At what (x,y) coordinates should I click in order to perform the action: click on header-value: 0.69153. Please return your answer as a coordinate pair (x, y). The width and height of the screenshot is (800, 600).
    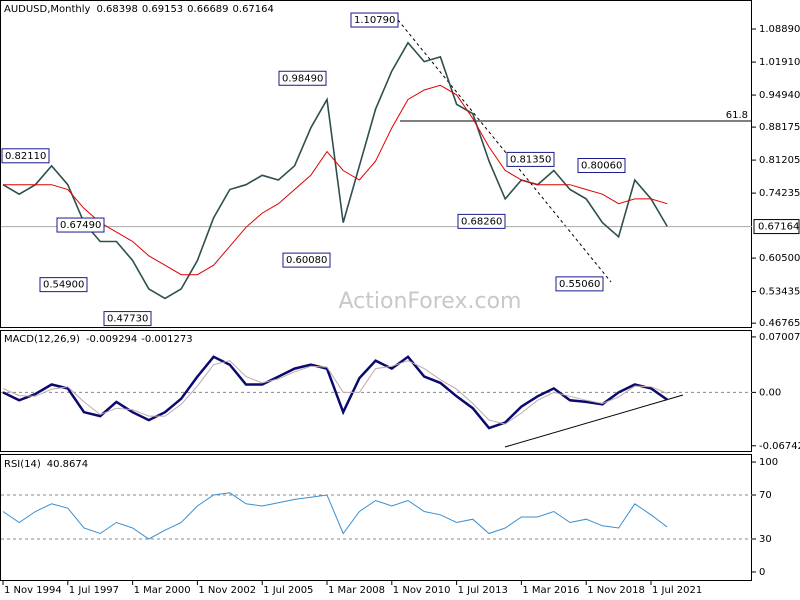
    Looking at the image, I should click on (162, 9).